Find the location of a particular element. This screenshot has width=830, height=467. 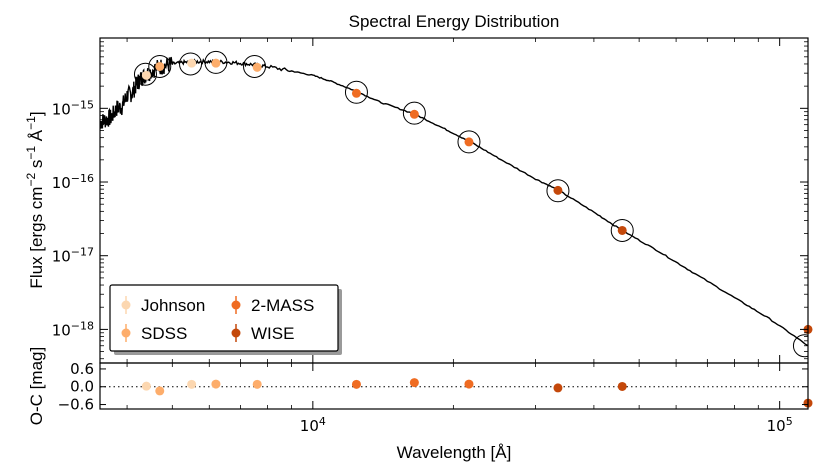

residual-plot-frame is located at coordinates (454, 386).